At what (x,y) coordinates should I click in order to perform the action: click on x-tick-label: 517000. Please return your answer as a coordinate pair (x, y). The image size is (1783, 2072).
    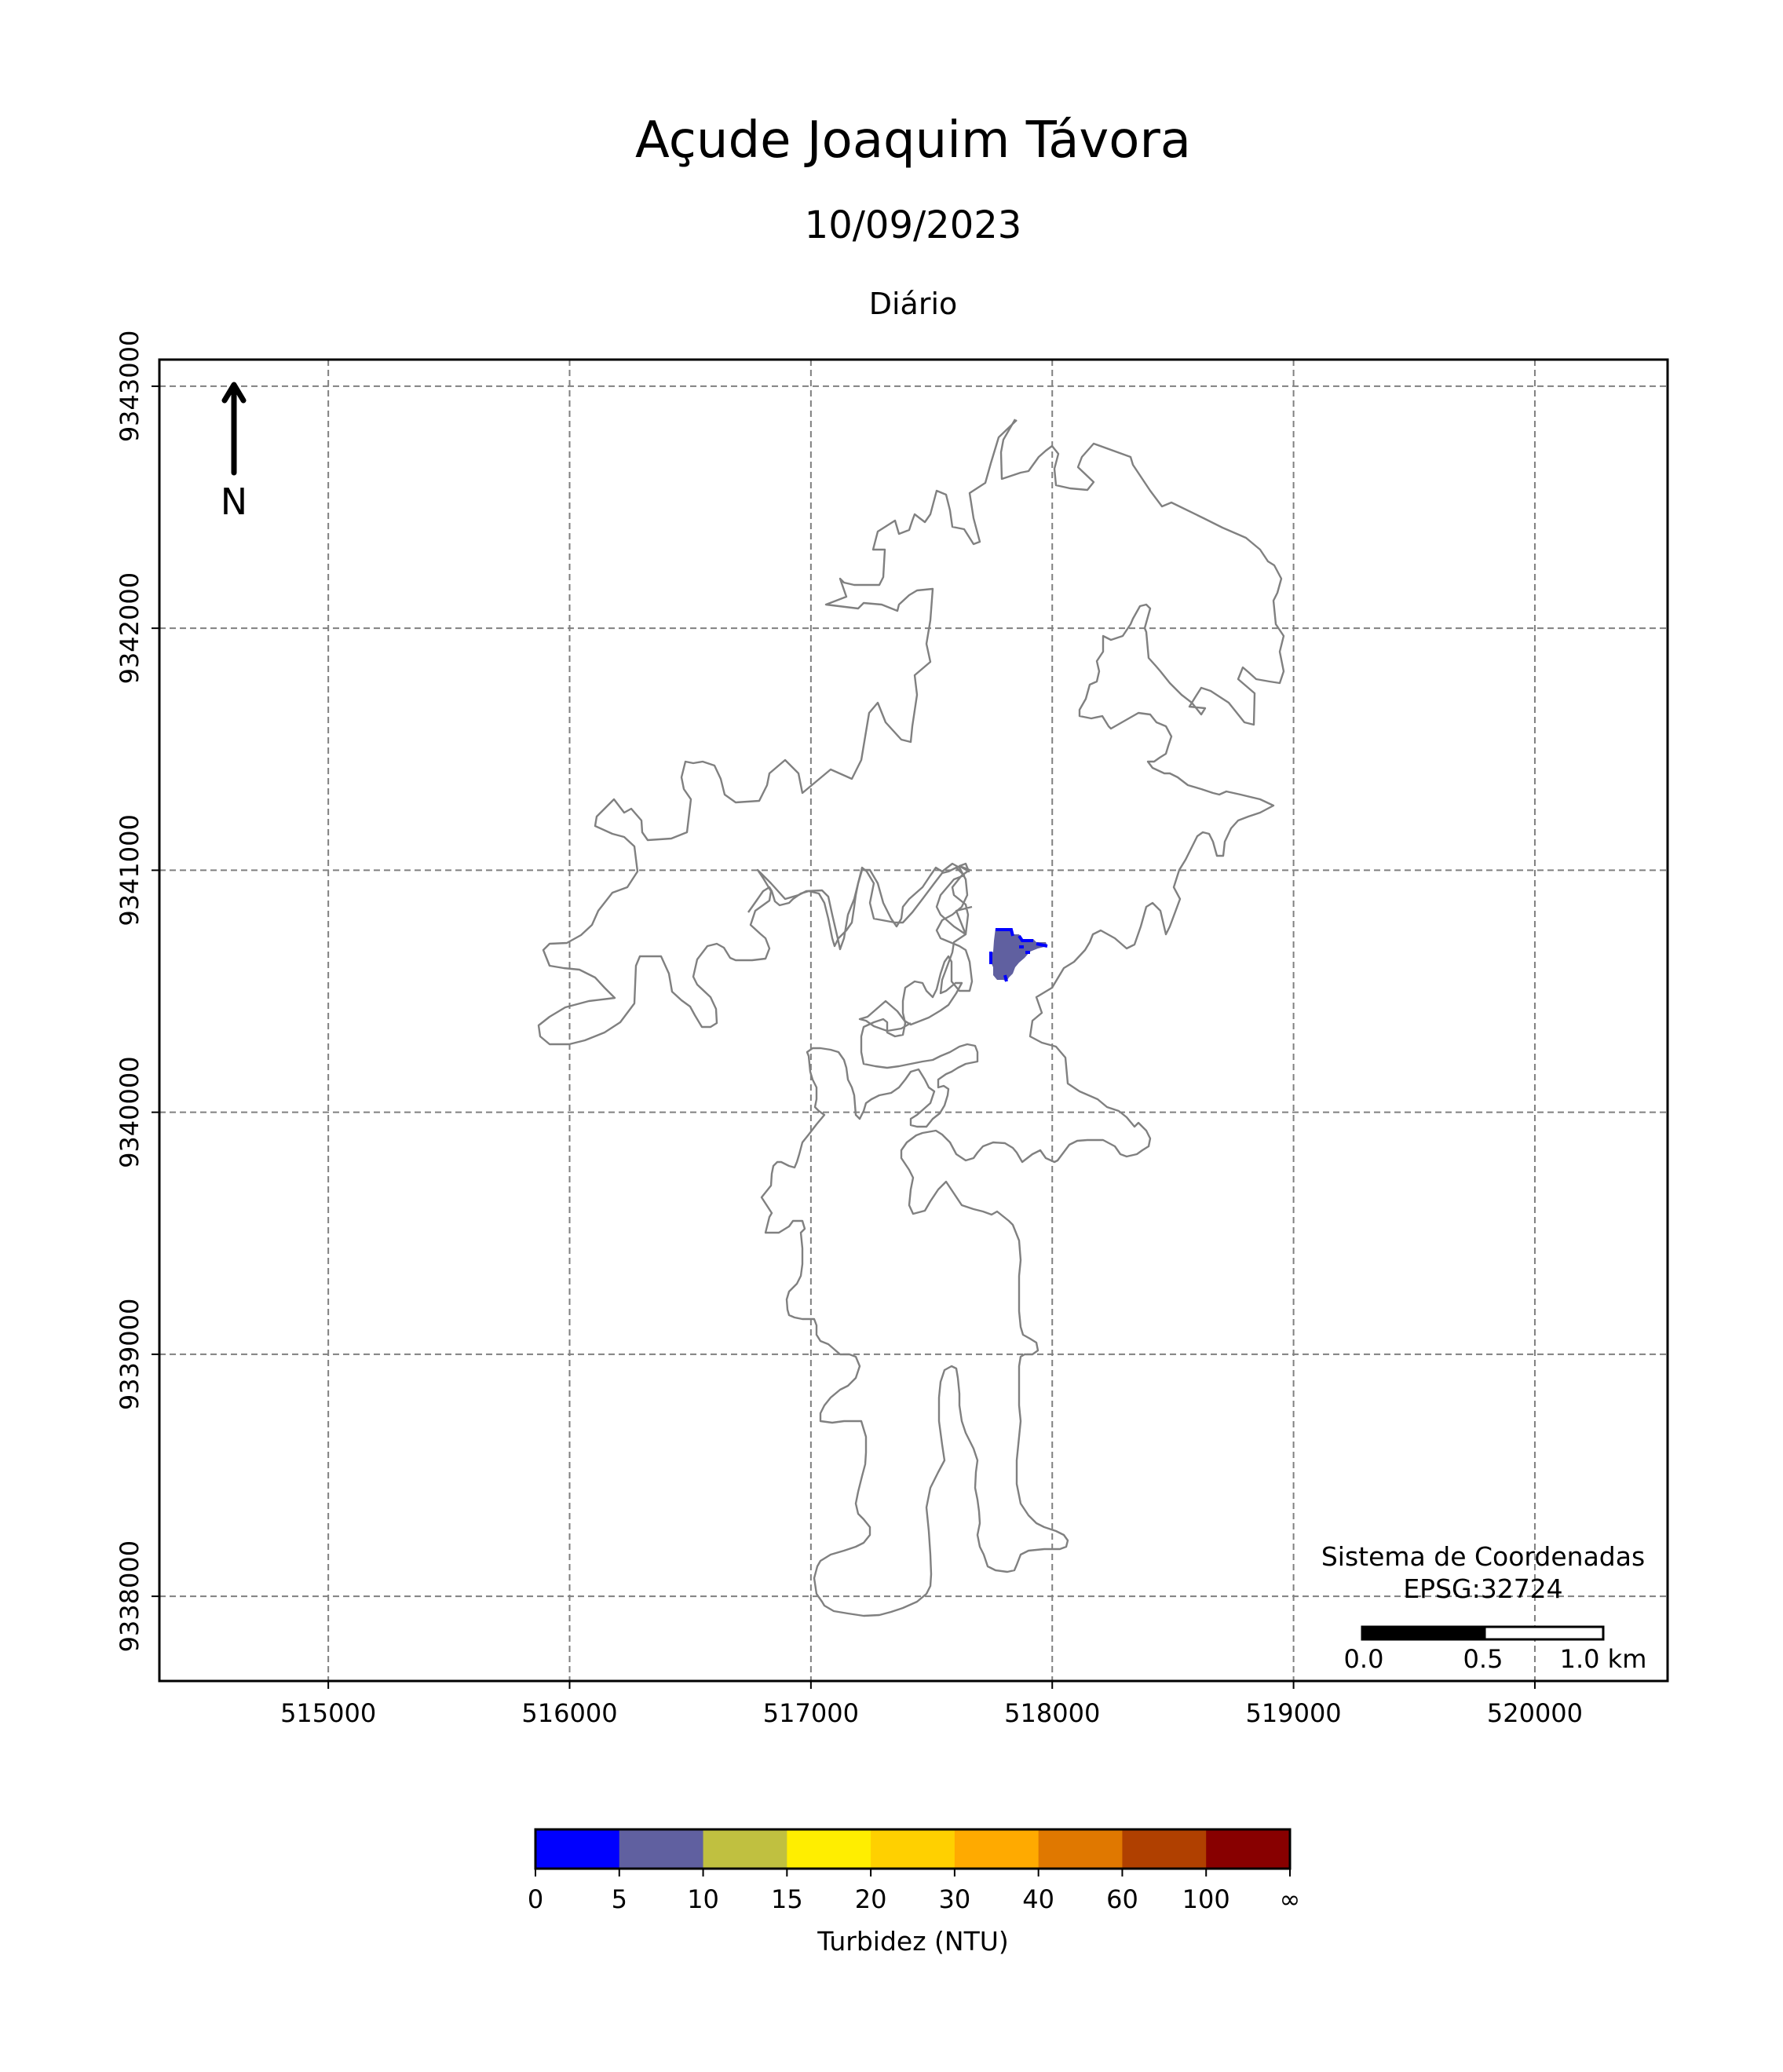
    Looking at the image, I should click on (811, 1713).